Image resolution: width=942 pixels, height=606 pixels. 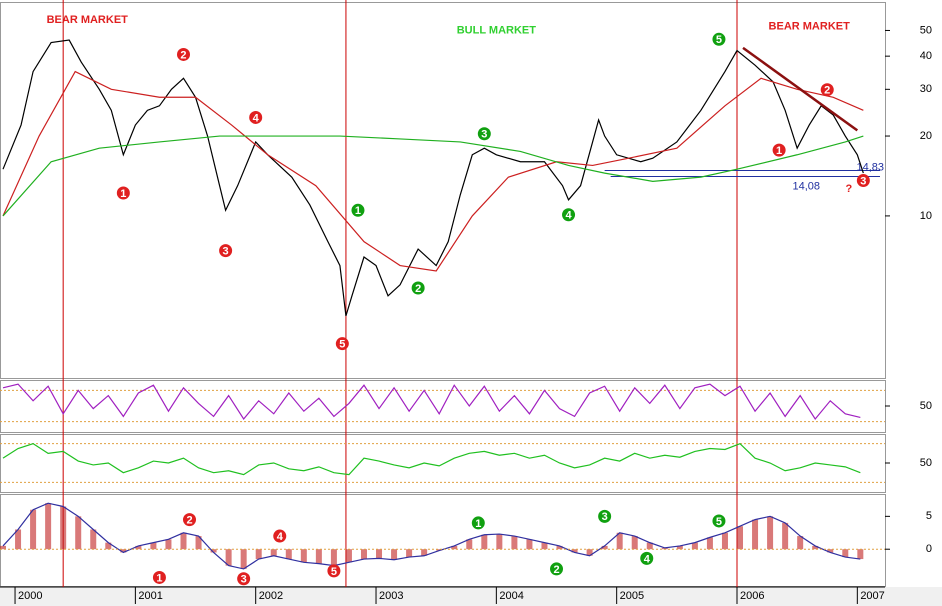 I want to click on annotation: BULL MARKET, so click(x=497, y=30).